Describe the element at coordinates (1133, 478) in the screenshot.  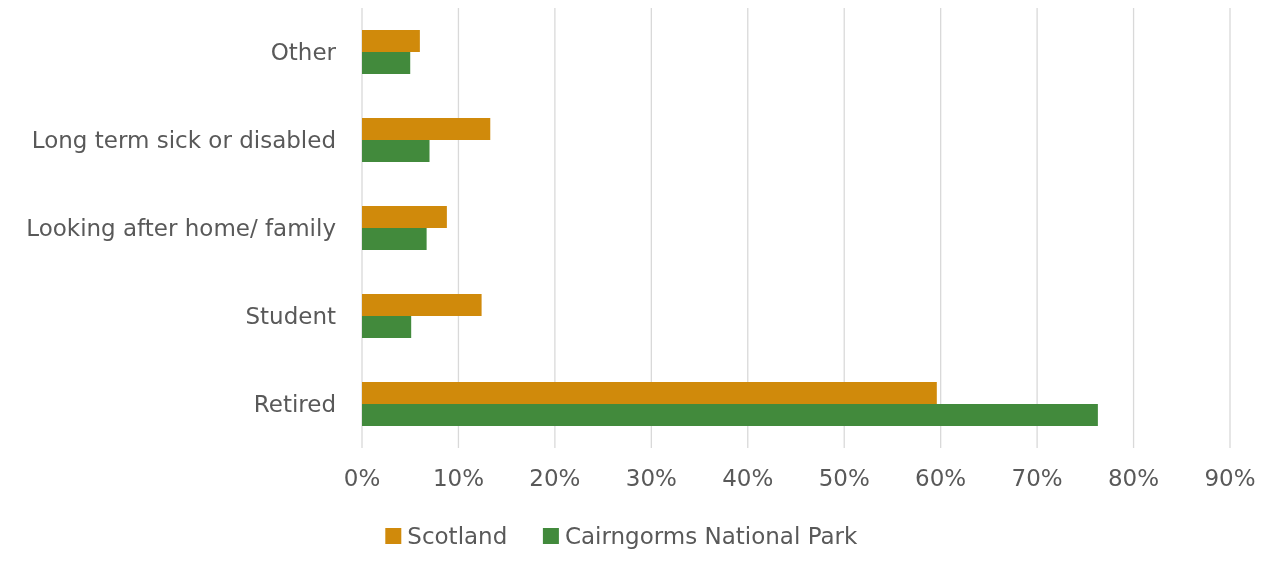
I see `x-tick-label: 80%` at that location.